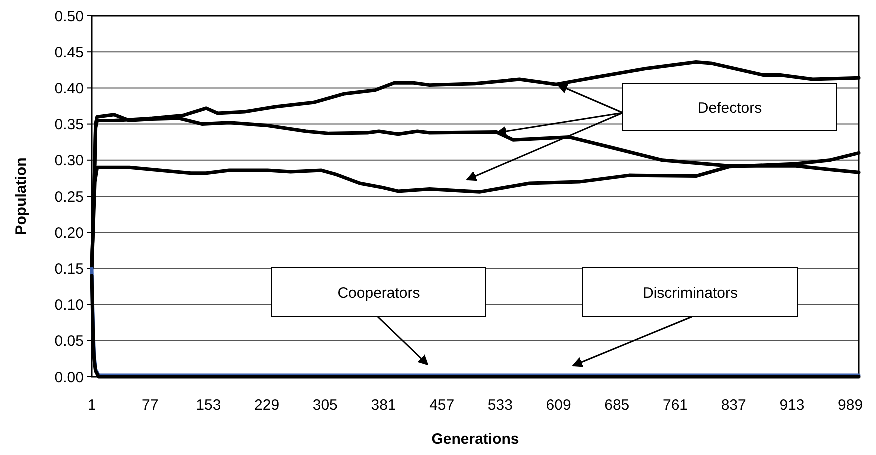  I want to click on x-tick-label: 381, so click(383, 405).